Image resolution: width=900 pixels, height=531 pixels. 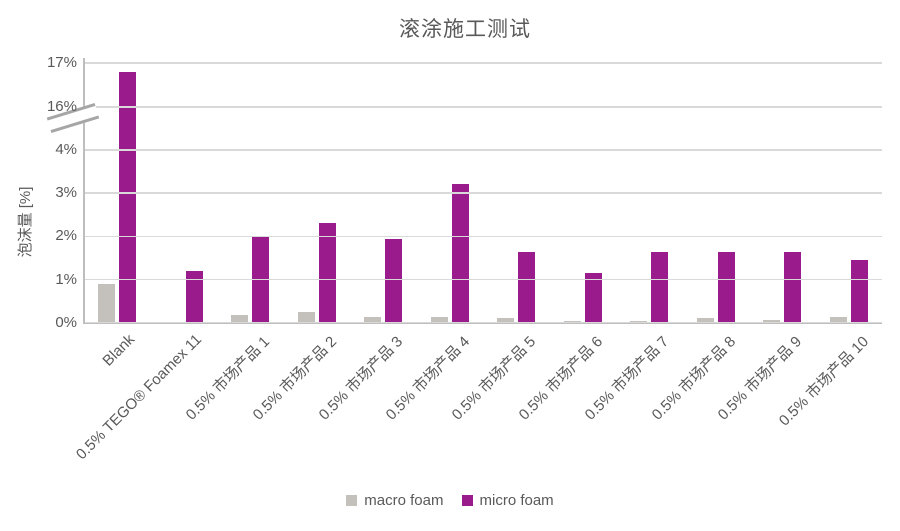 What do you see at coordinates (54, 73) in the screenshot?
I see `axis-break-cover` at bounding box center [54, 73].